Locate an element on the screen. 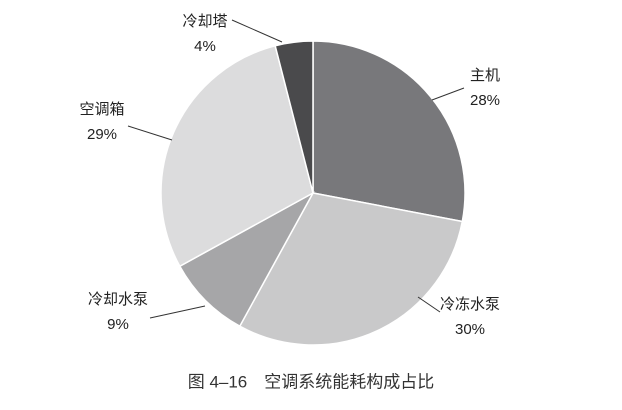 The image size is (622, 410). slice-value-label: 9% is located at coordinates (118, 324).